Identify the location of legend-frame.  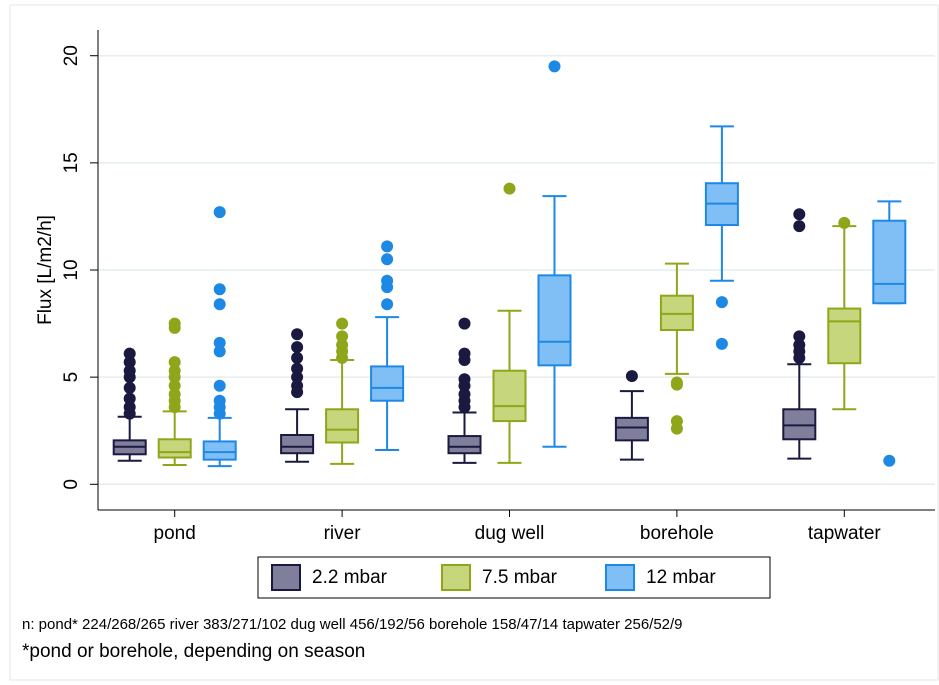
(514, 577).